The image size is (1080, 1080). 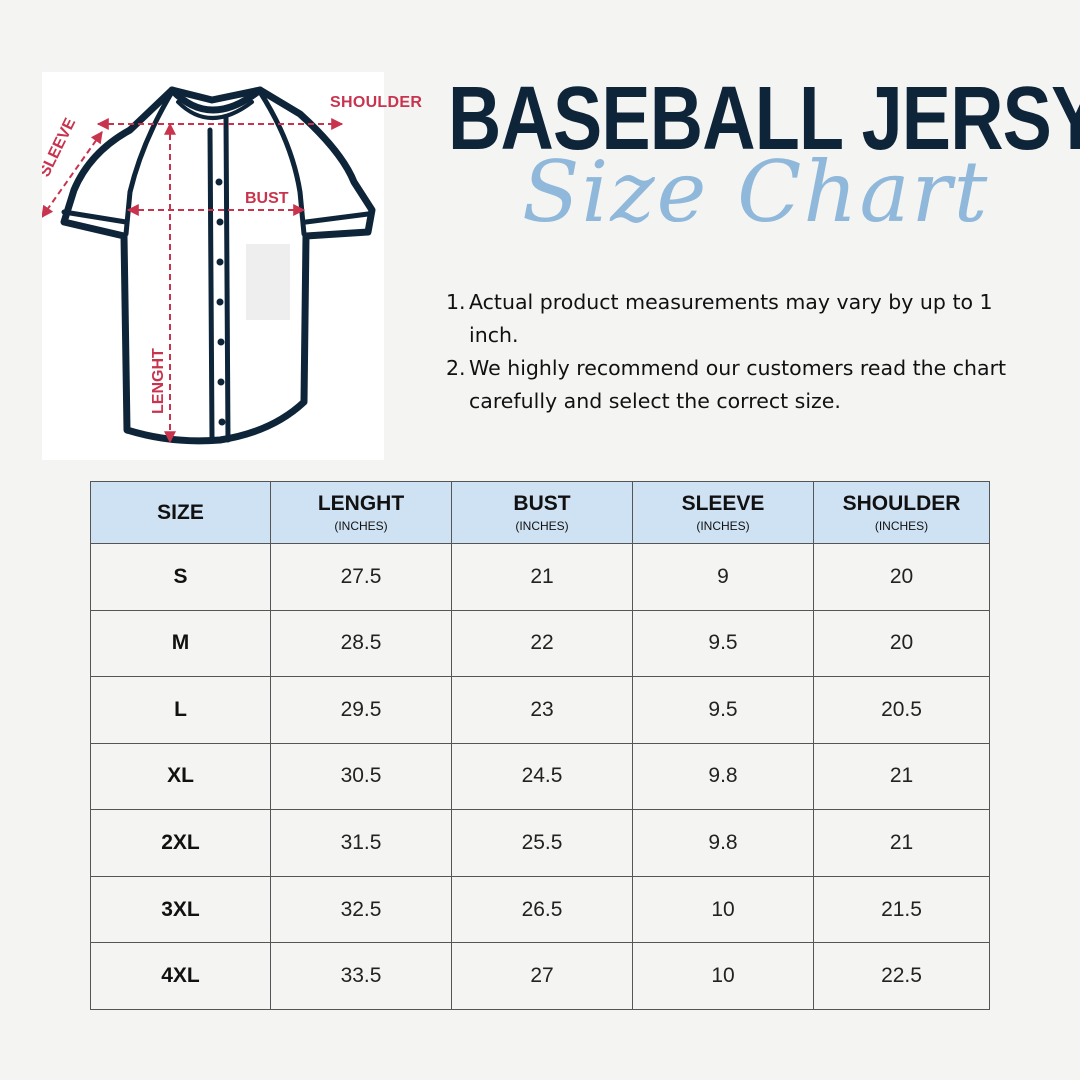 I want to click on size-cell: XL, so click(x=180, y=776).